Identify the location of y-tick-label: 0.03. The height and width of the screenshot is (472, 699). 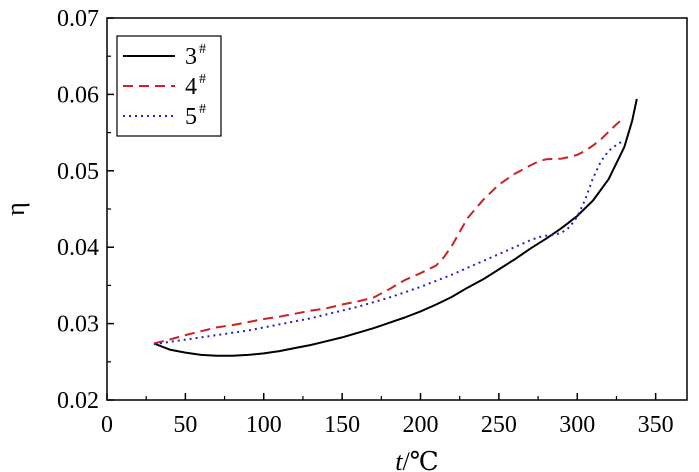
(78, 325).